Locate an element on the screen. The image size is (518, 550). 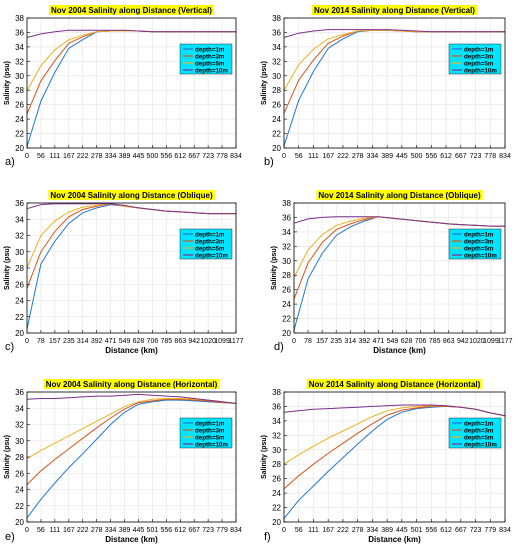
x-tick-label: 778 is located at coordinates (222, 156).